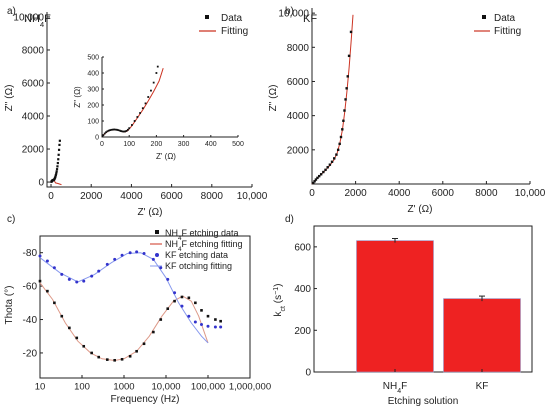 This screenshot has width=550, height=410. What do you see at coordinates (30, 320) in the screenshot?
I see `panel-c-y-tick-label: -40` at bounding box center [30, 320].